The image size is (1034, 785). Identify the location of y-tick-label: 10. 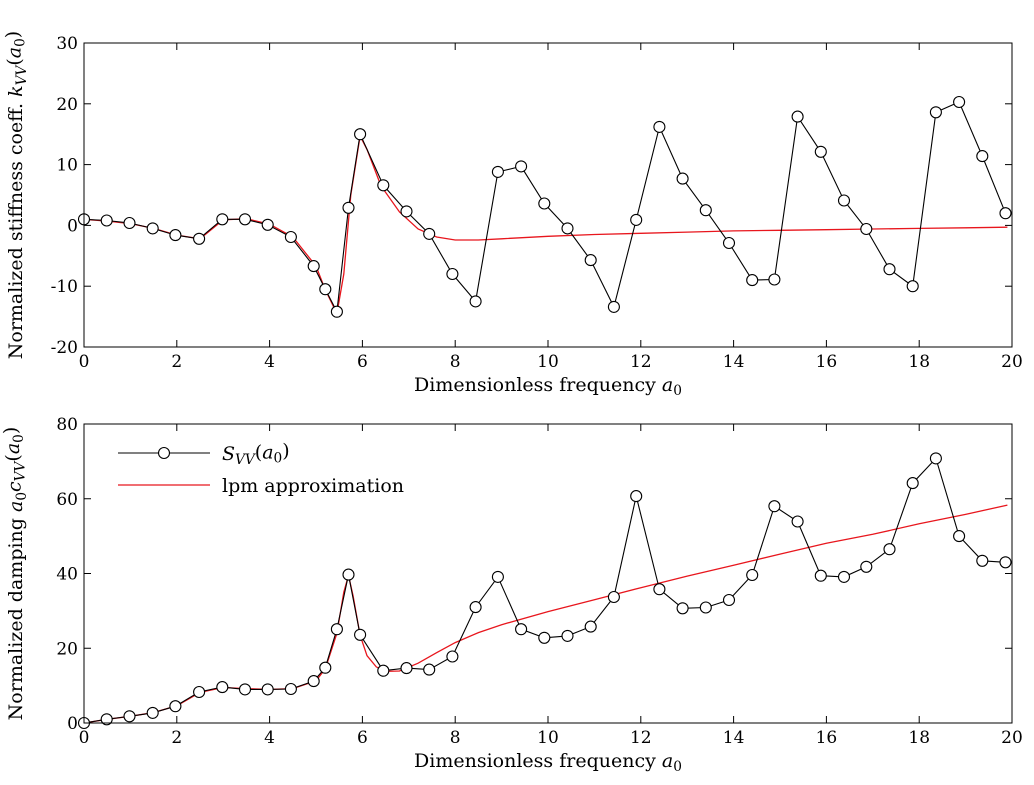
(67, 166).